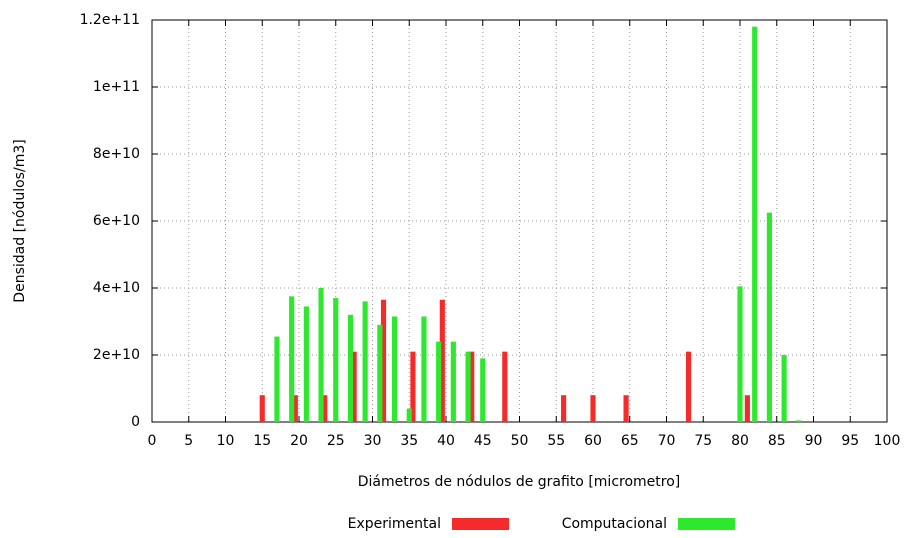 The height and width of the screenshot is (538, 908). What do you see at coordinates (336, 441) in the screenshot?
I see `x-tick-label: 25` at bounding box center [336, 441].